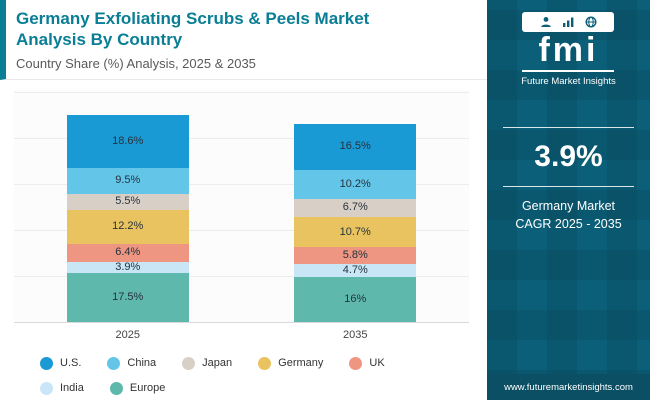 The image size is (650, 400). What do you see at coordinates (591, 22) in the screenshot?
I see `globe-icon` at bounding box center [591, 22].